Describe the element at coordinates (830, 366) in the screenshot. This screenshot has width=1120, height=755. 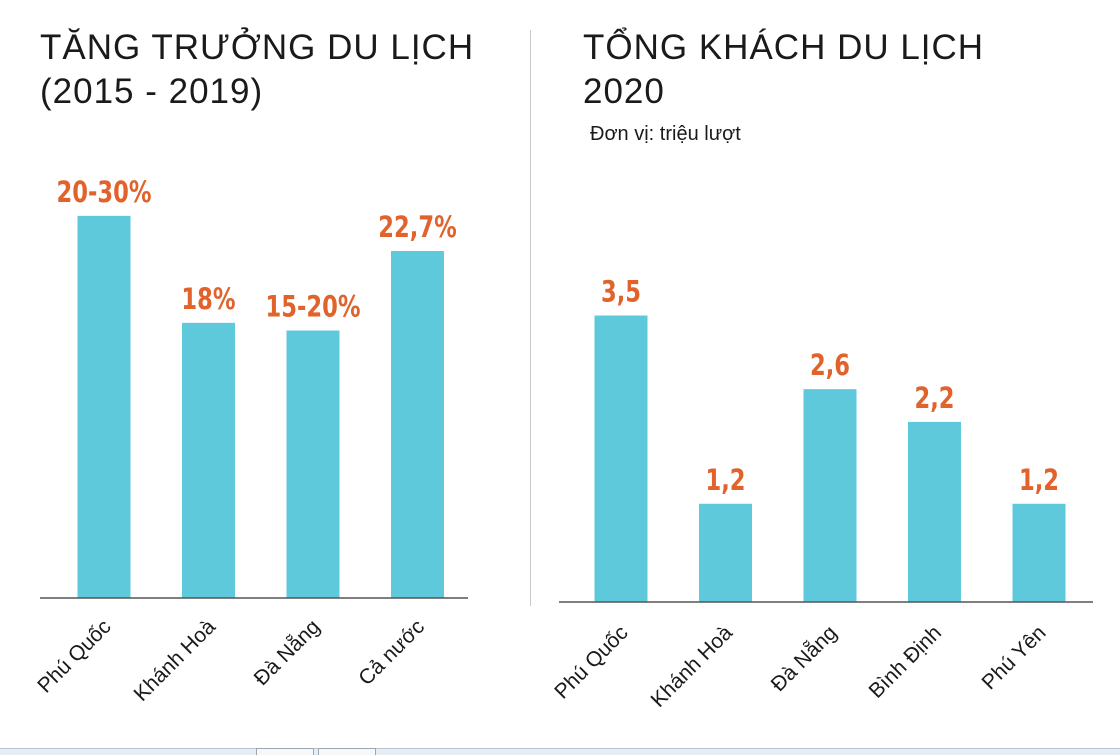
I see `visitors-value-label-3: 2,6` at that location.